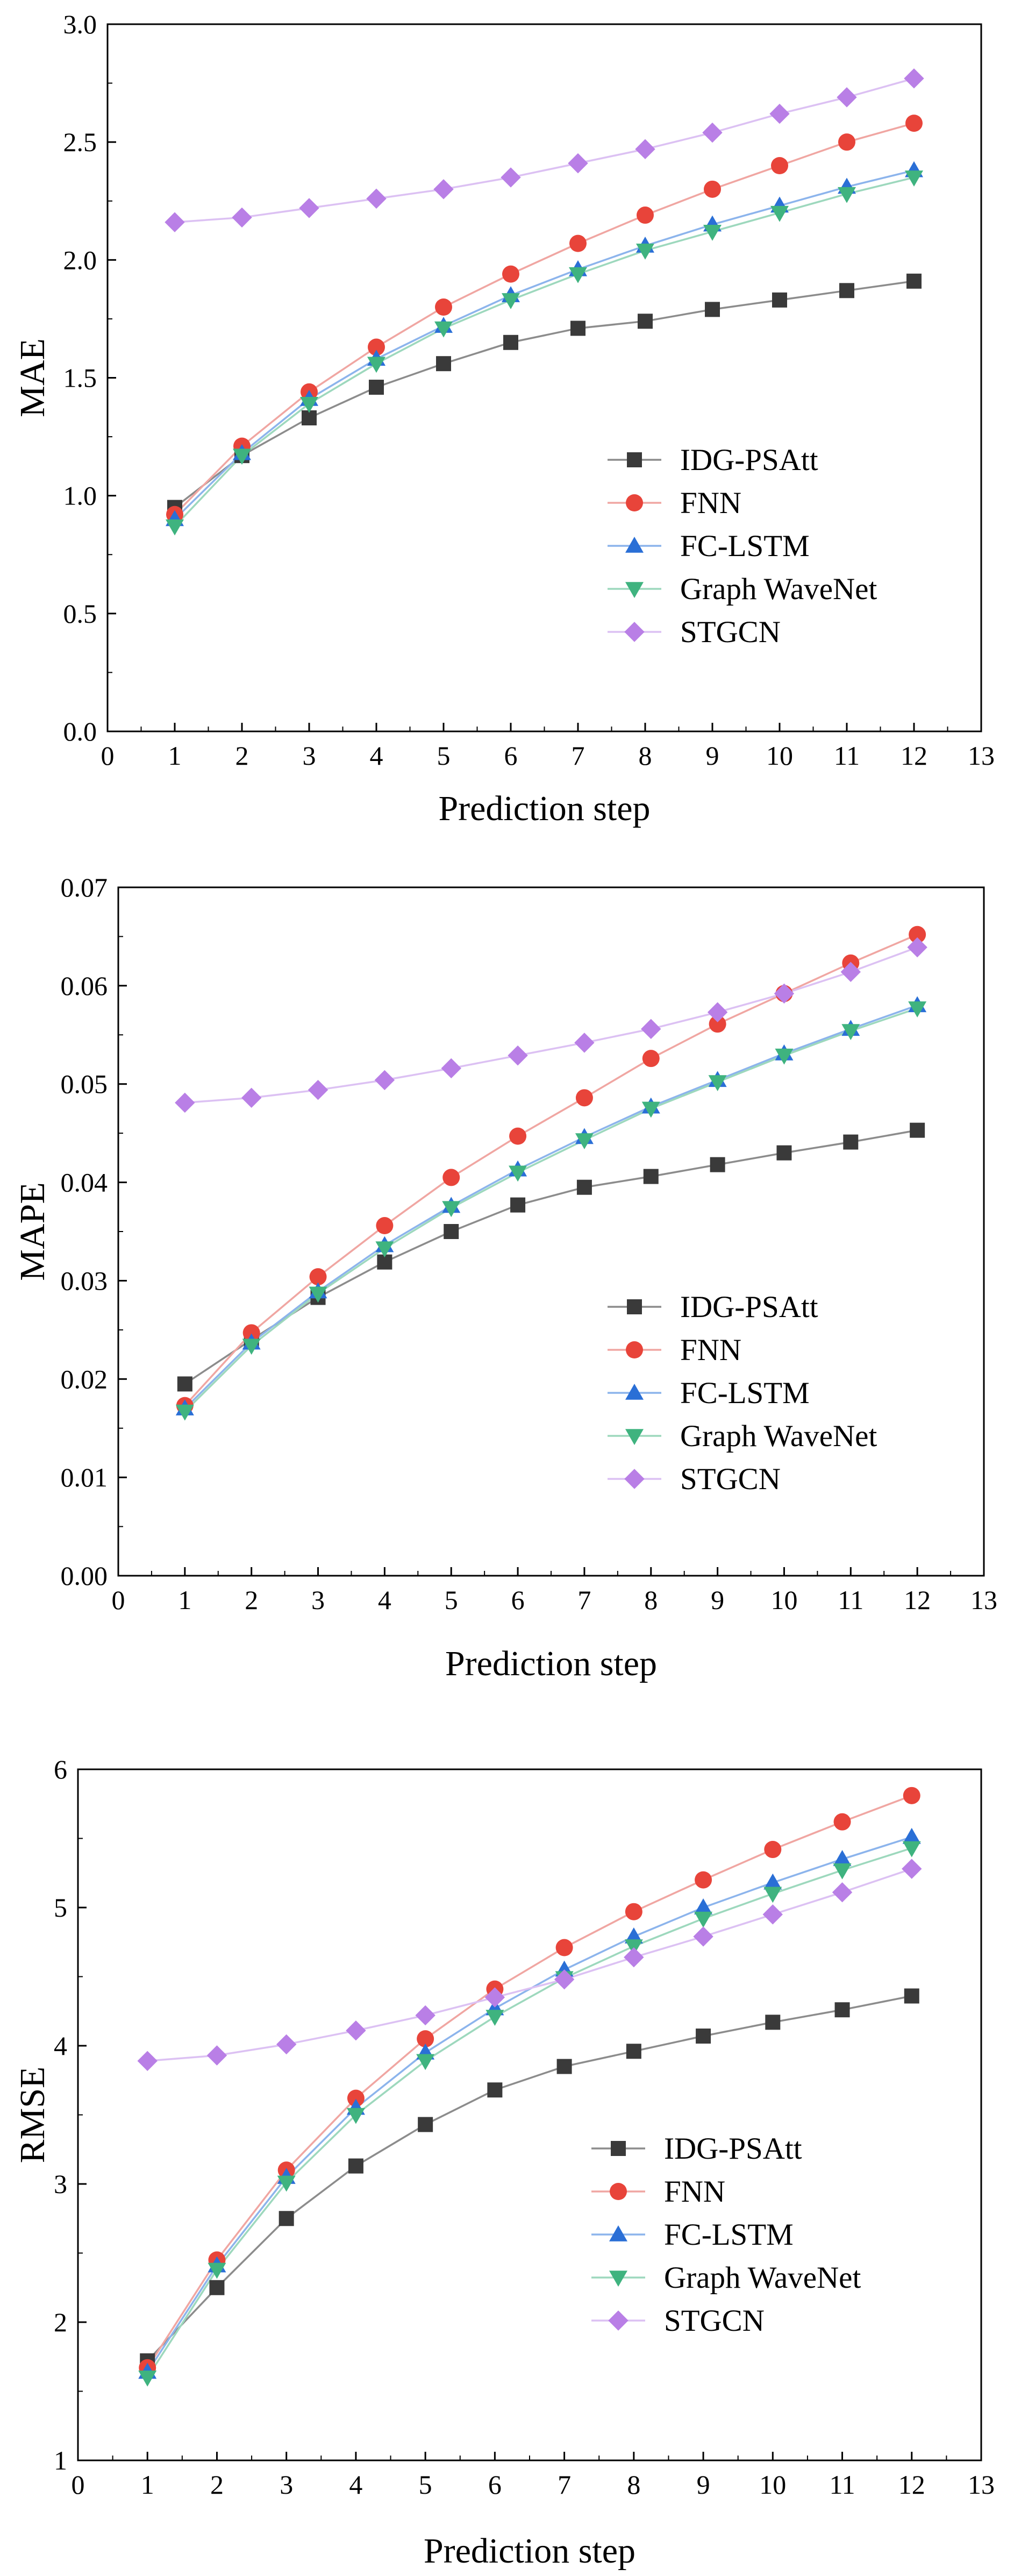 This screenshot has height=2576, width=1014. Describe the element at coordinates (749, 460) in the screenshot. I see `mae-legend-label-idg-psatt: IDG-PSAtt` at that location.